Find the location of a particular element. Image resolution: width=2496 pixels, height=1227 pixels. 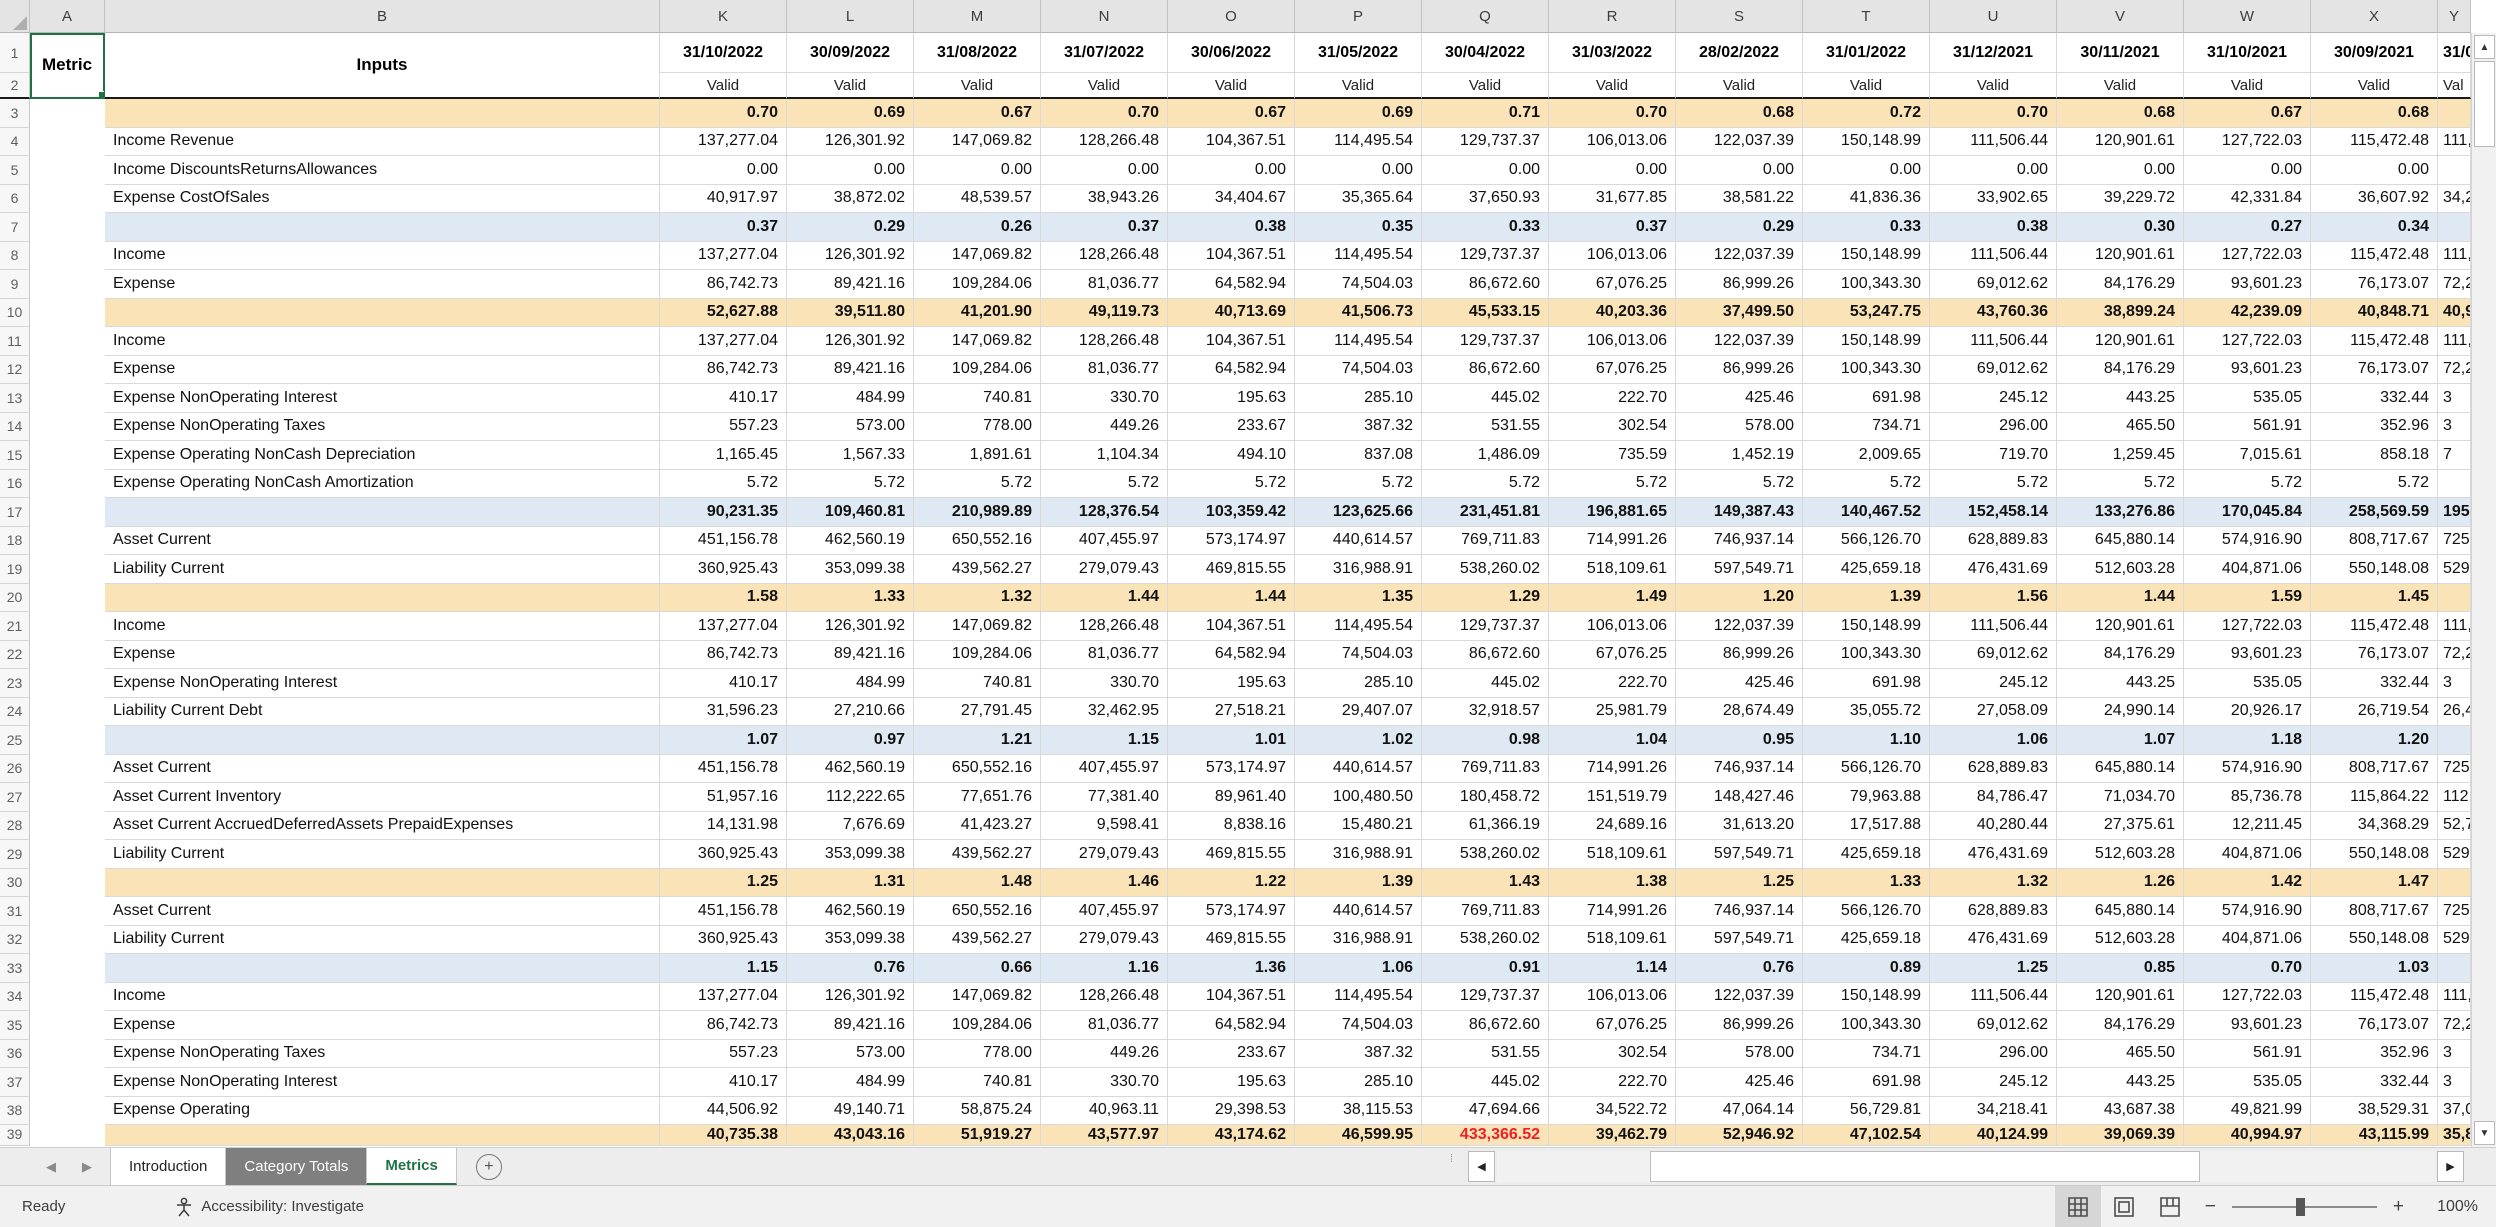

cell-P30: 1.39 is located at coordinates (1358, 882).